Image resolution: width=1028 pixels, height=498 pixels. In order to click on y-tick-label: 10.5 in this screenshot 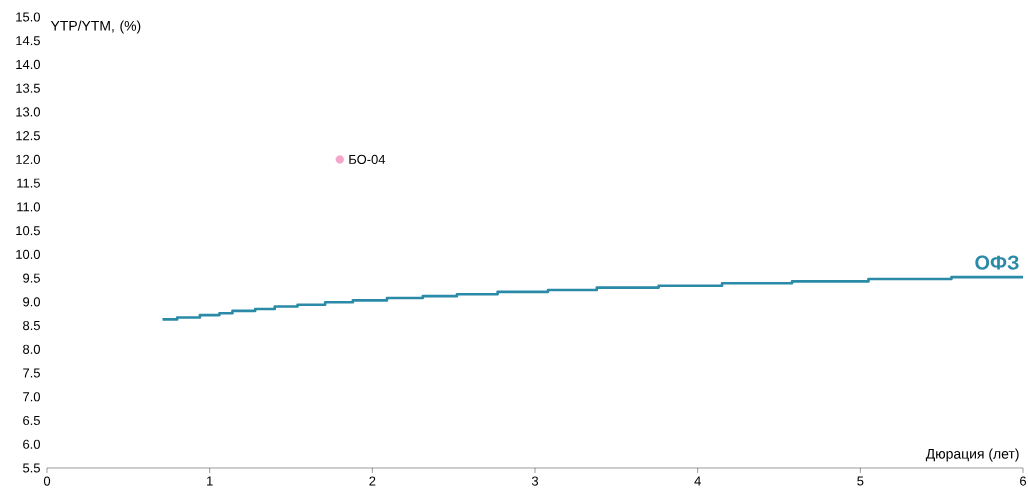, I will do `click(28, 231)`.